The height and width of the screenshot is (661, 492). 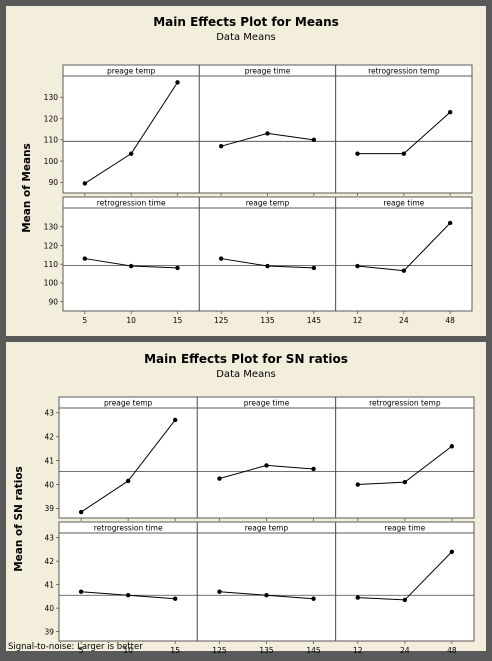 What do you see at coordinates (121, 463) in the screenshot?
I see `panel-preage-temp: preage temp1251351453940414243` at bounding box center [121, 463].